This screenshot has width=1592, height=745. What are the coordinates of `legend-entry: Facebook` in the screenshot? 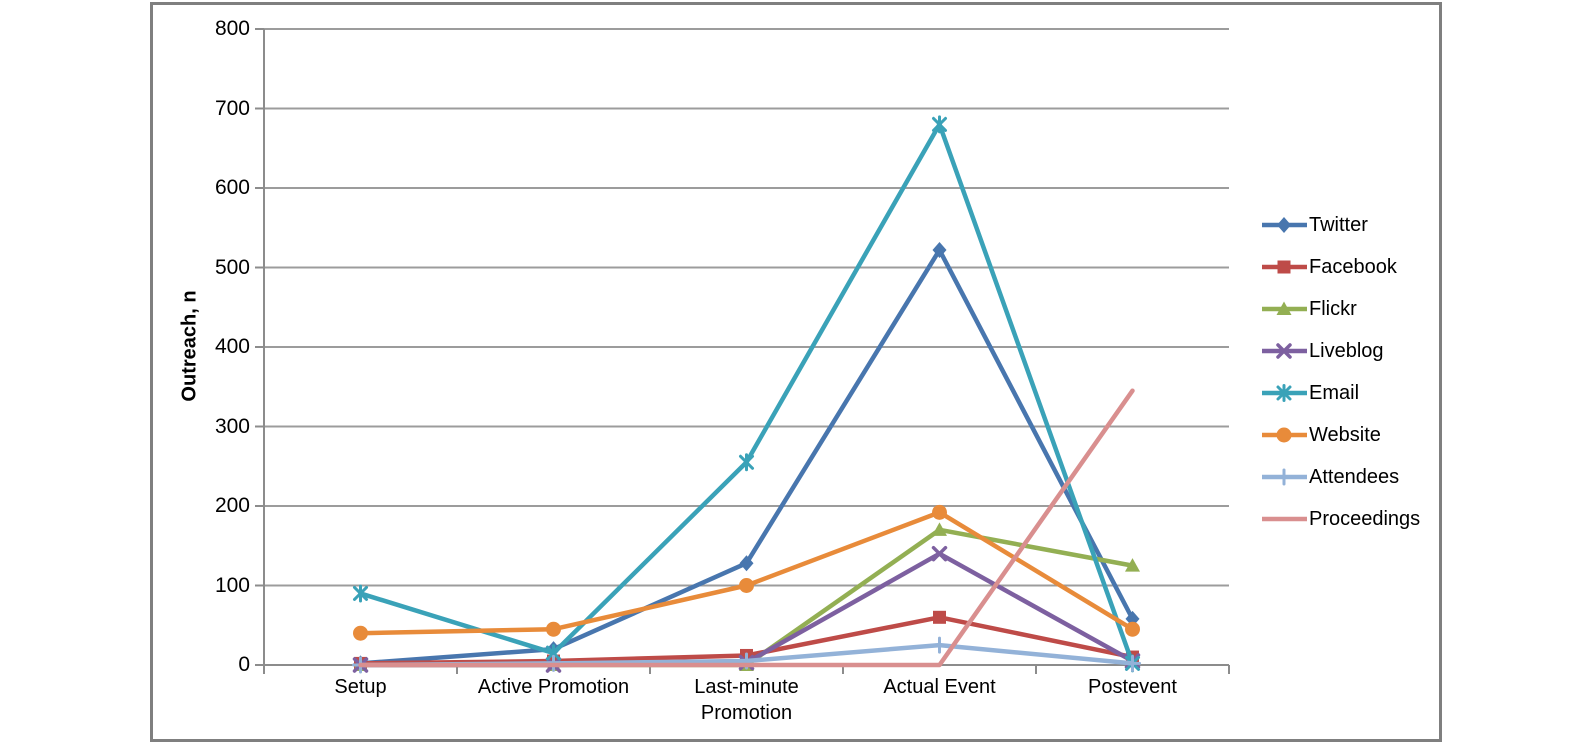 It's located at (1340, 267).